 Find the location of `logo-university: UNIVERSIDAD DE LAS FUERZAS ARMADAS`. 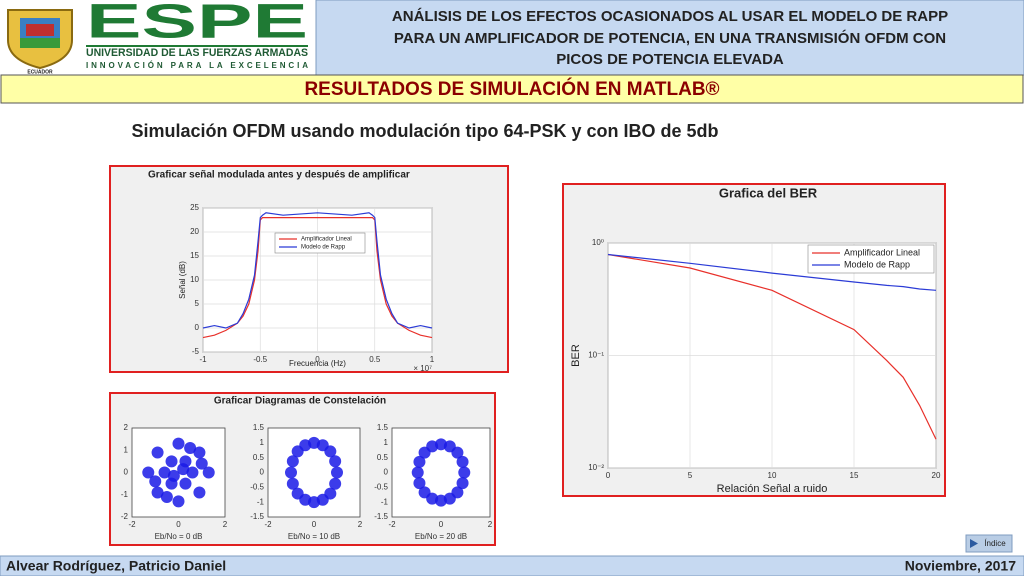

logo-university: UNIVERSIDAD DE LAS FUERZAS ARMADAS is located at coordinates (197, 53).